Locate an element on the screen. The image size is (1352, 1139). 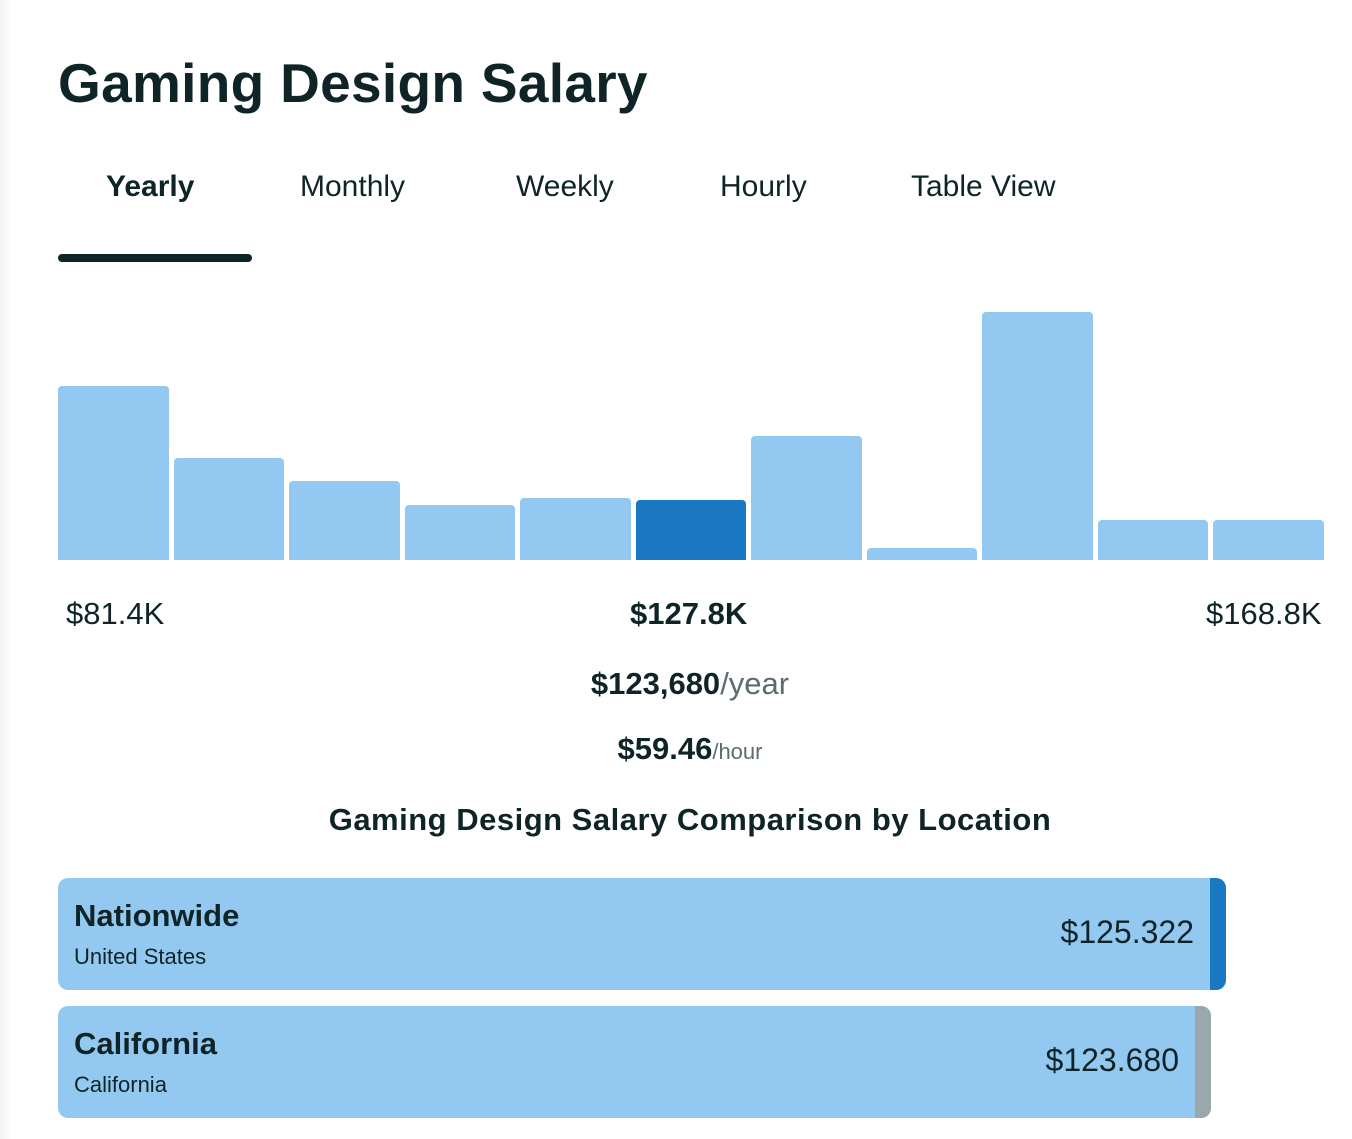
tab-table-view: Table View is located at coordinates (983, 186).